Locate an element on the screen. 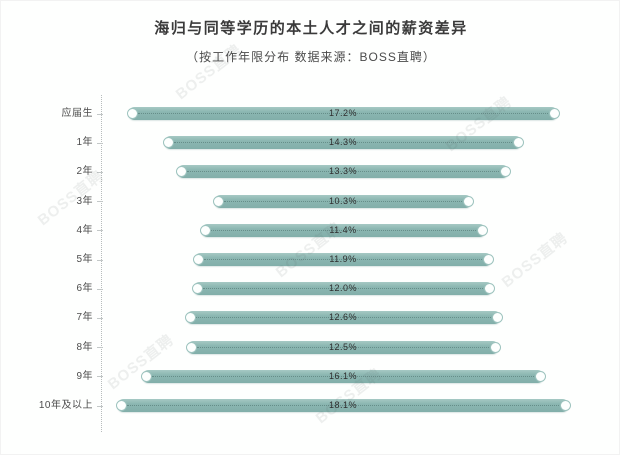  value-label: 12.6% is located at coordinates (343, 317).